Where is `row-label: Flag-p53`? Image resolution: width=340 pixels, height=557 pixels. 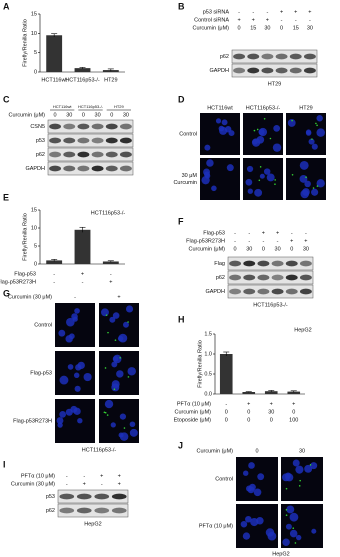 row-label: Flag-p53 is located at coordinates (41, 373).